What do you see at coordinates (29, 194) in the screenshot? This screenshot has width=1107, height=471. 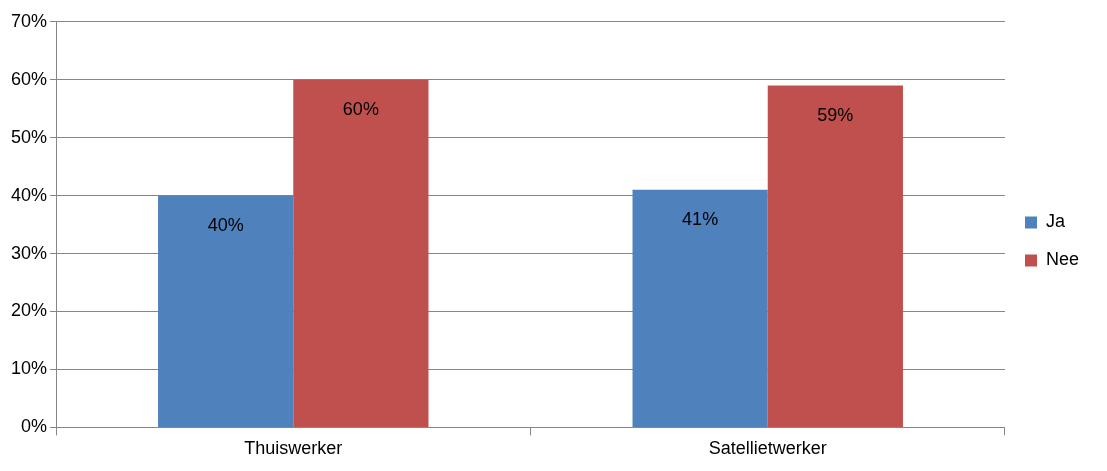 I see `y-tick-label: 40%` at bounding box center [29, 194].